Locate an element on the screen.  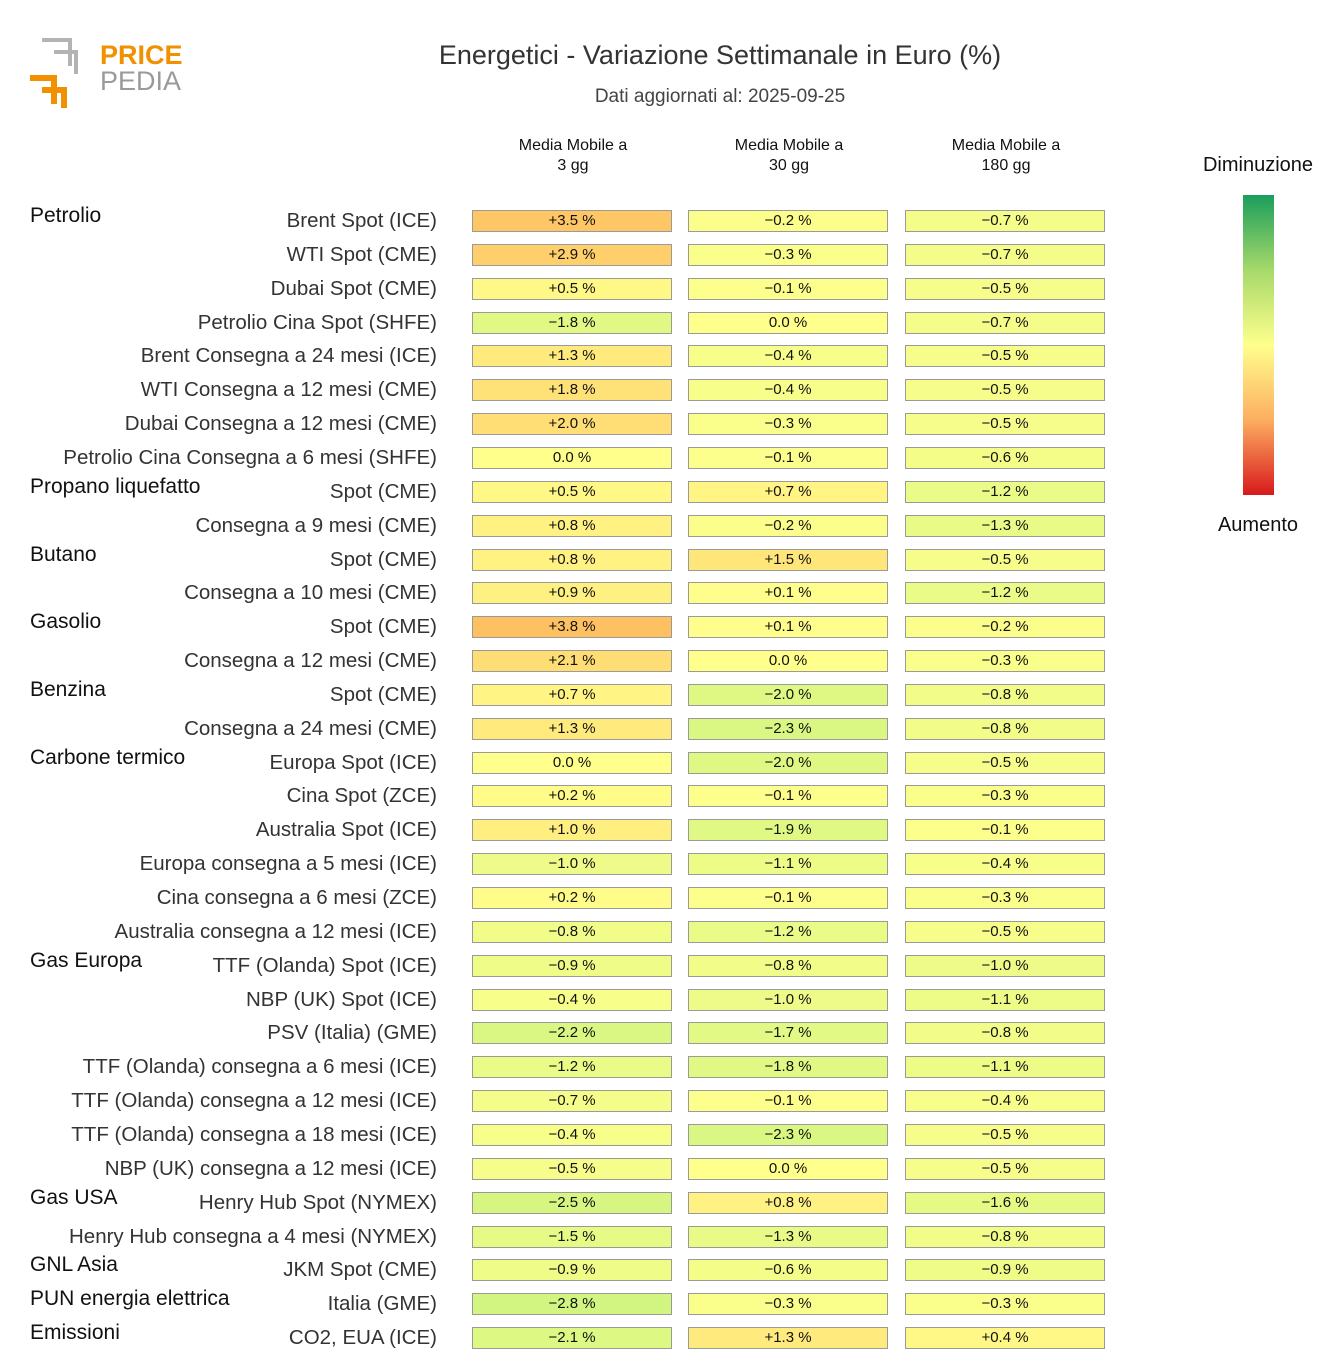
heatmap-cell: +0.2 % is located at coordinates (572, 796).